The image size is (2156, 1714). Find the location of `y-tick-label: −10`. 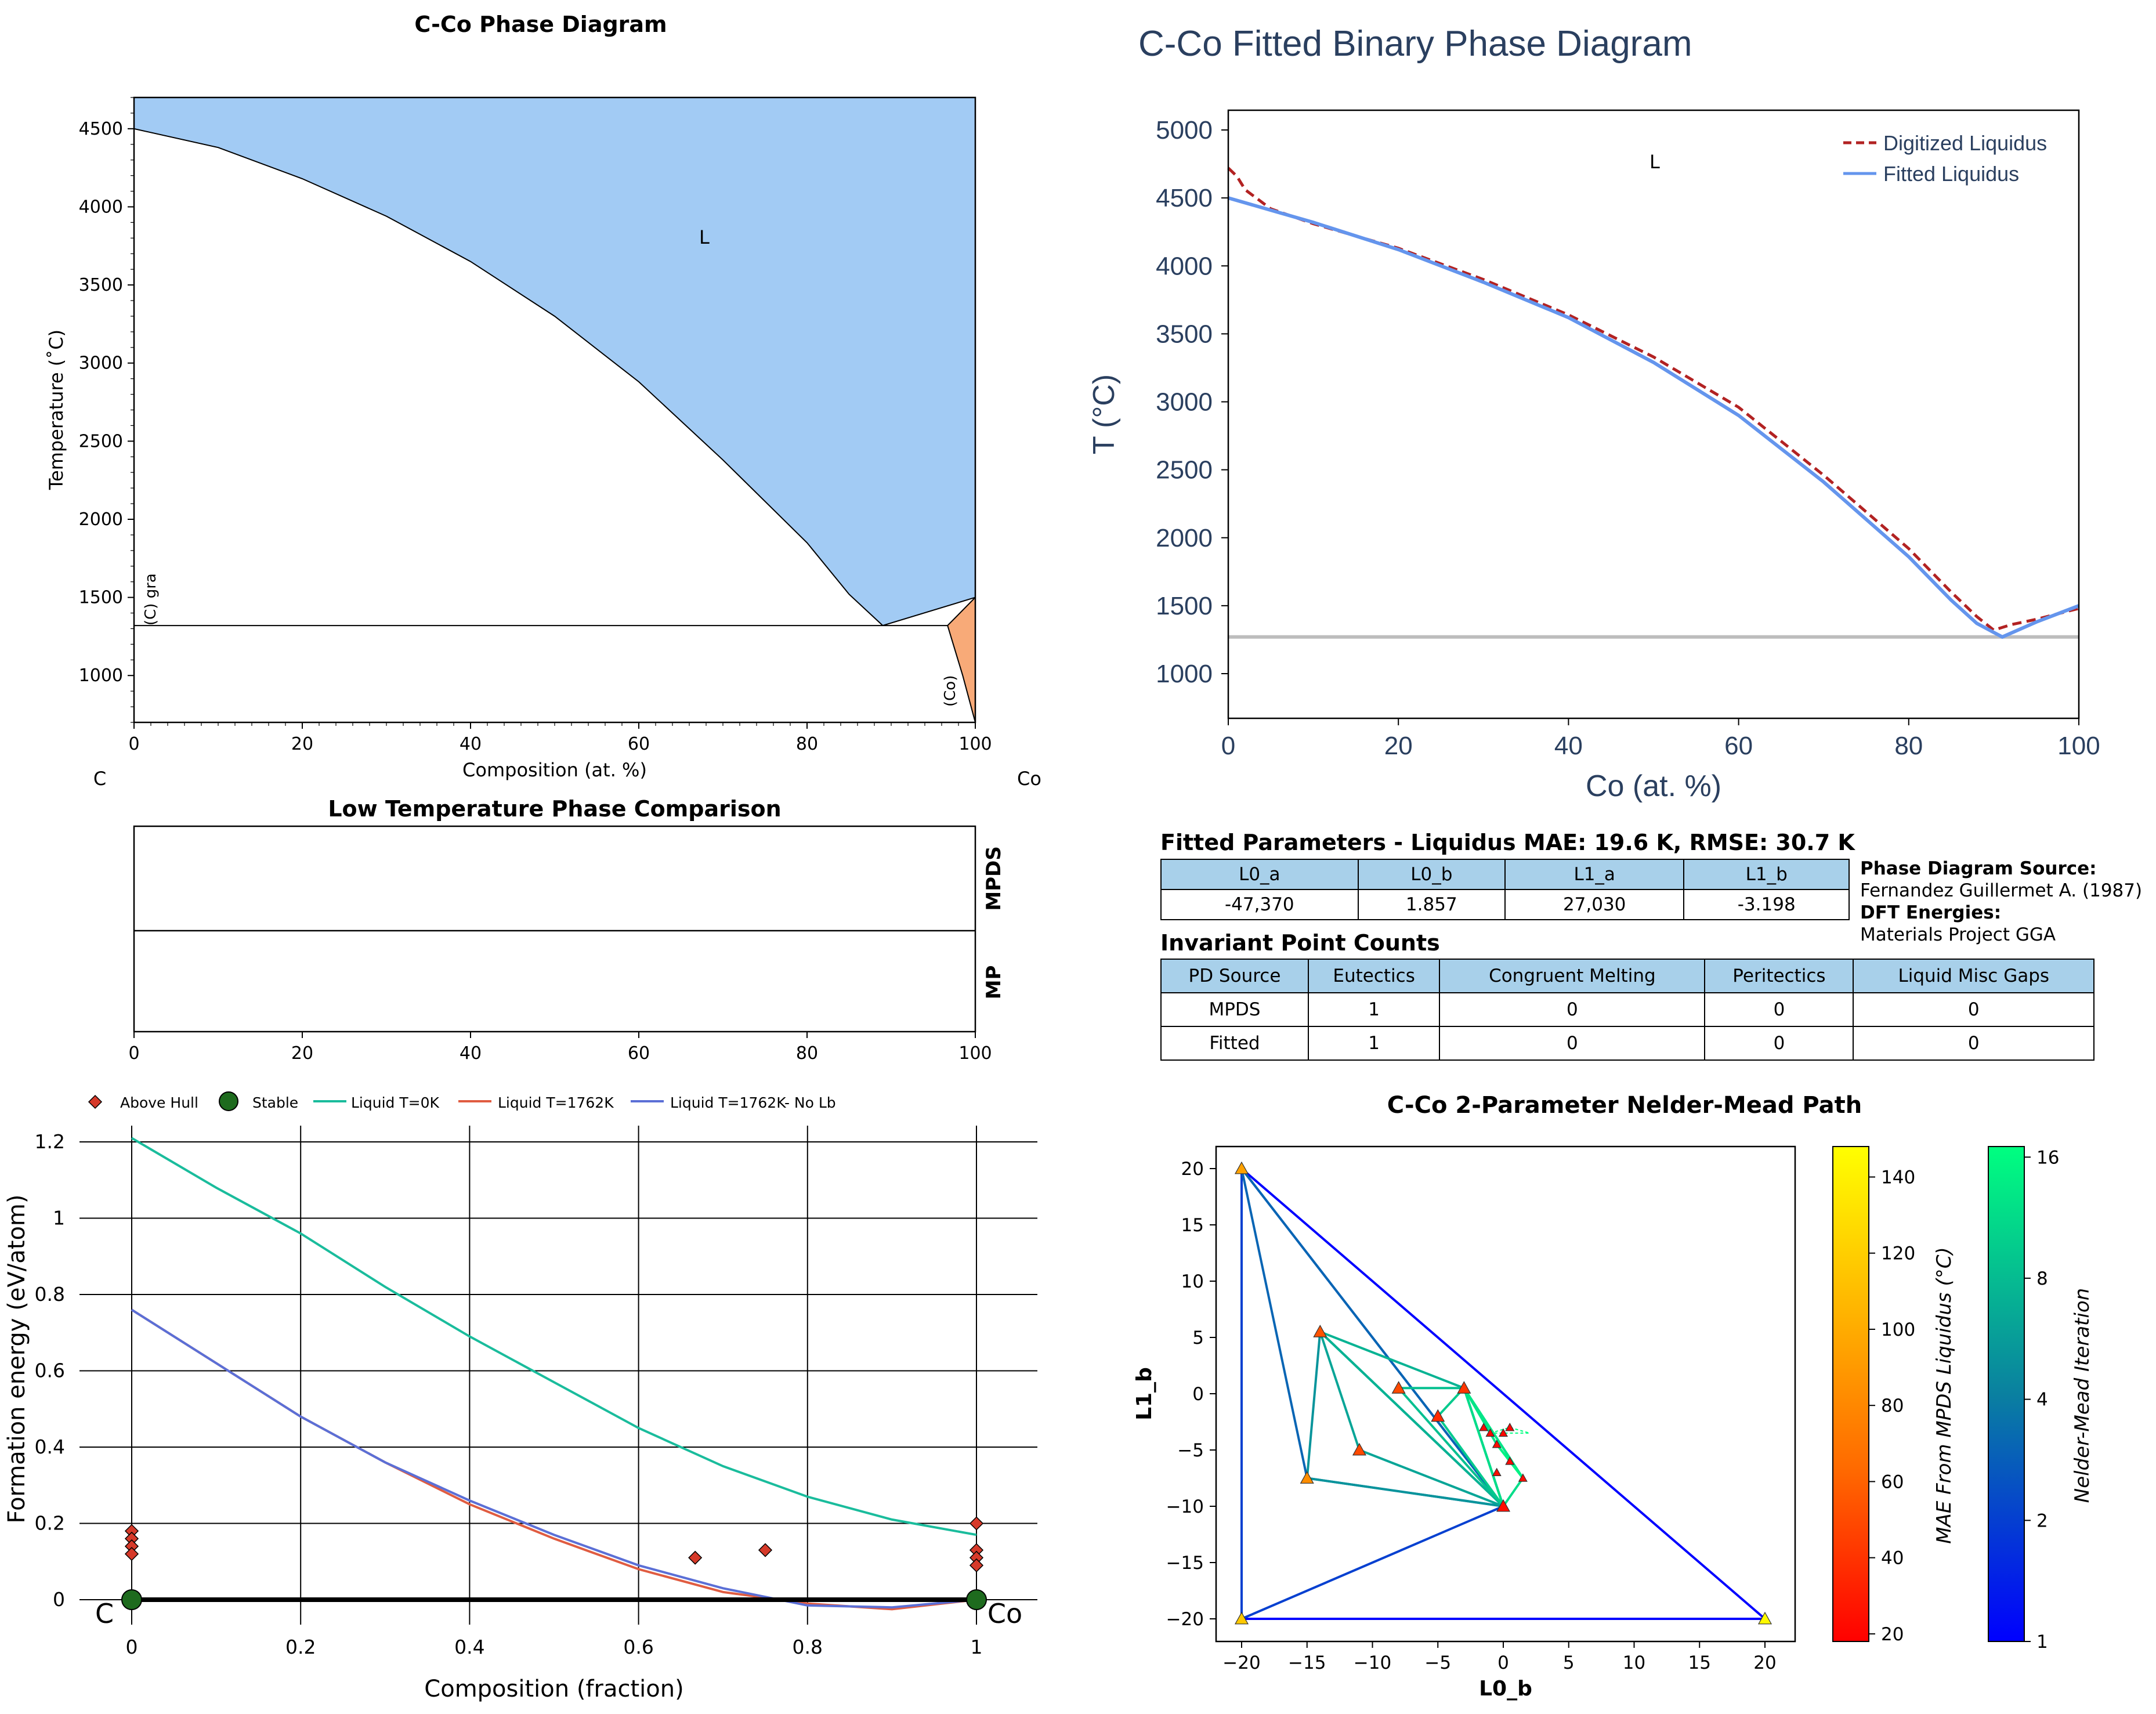

y-tick-label: −10 is located at coordinates (1185, 1506).